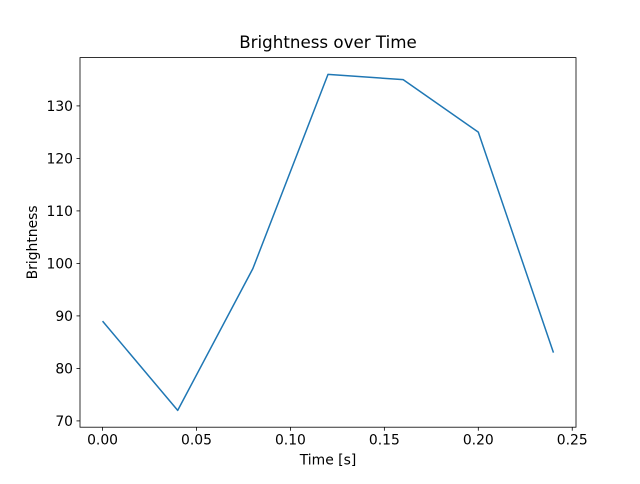 The image size is (640, 484). What do you see at coordinates (59, 212) in the screenshot?
I see `y-tick-label: 110` at bounding box center [59, 212].